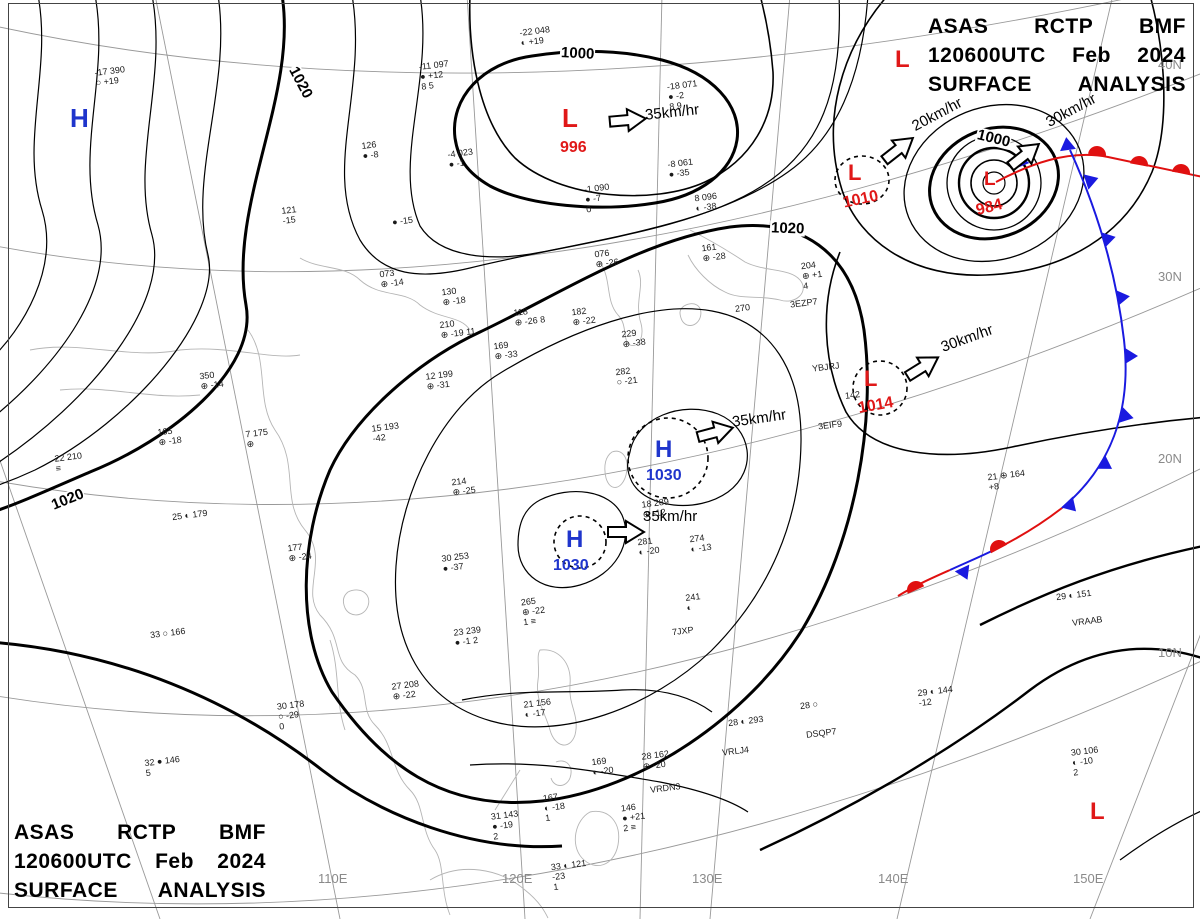 The image size is (1200, 919). What do you see at coordinates (602, 766) in the screenshot?
I see `station-plot: 169 ◐ -20` at bounding box center [602, 766].